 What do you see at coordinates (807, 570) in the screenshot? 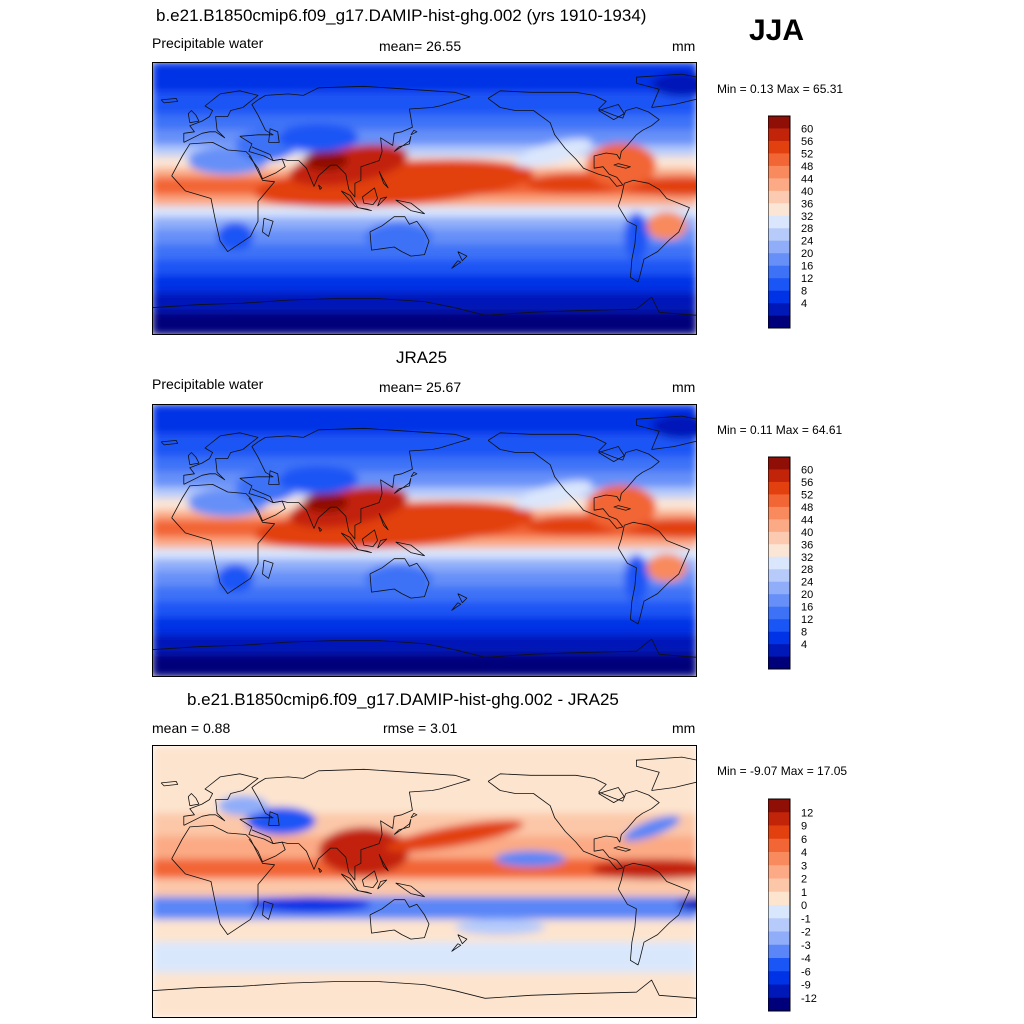
I see `panel-obs-colorbar-label: 28` at bounding box center [807, 570].